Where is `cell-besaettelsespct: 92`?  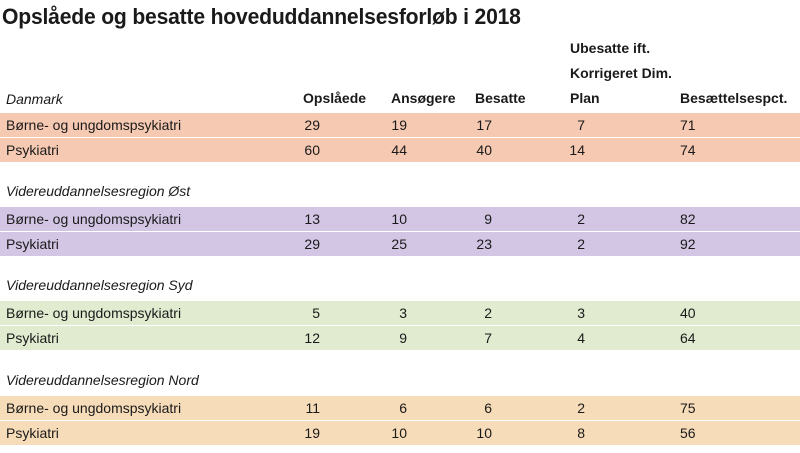
cell-besaettelsespct: 92 is located at coordinates (688, 244).